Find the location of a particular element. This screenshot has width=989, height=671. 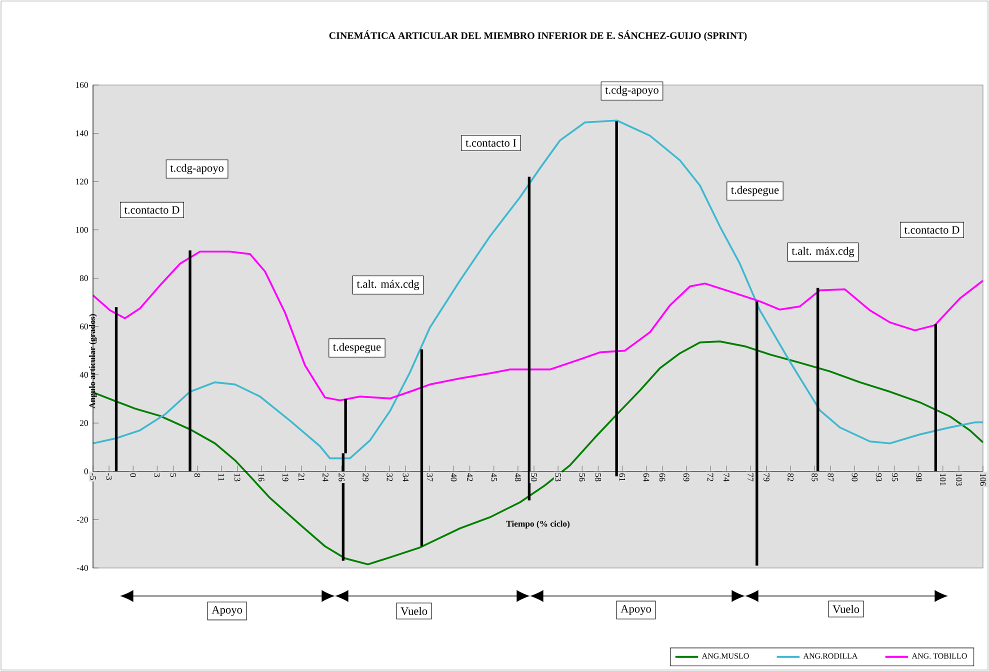

x-tick-label: 8 is located at coordinates (197, 475).